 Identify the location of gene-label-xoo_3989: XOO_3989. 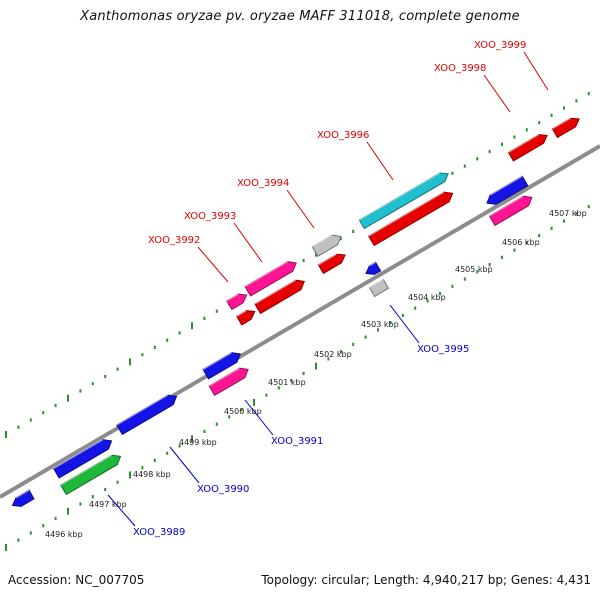
(159, 532).